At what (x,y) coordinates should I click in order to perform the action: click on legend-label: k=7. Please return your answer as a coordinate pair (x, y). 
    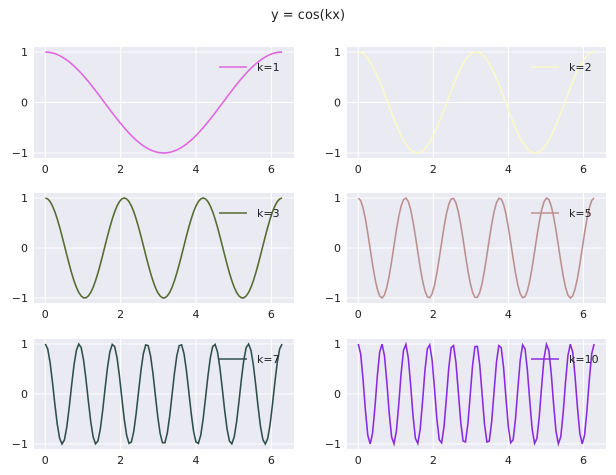
    Looking at the image, I should click on (268, 359).